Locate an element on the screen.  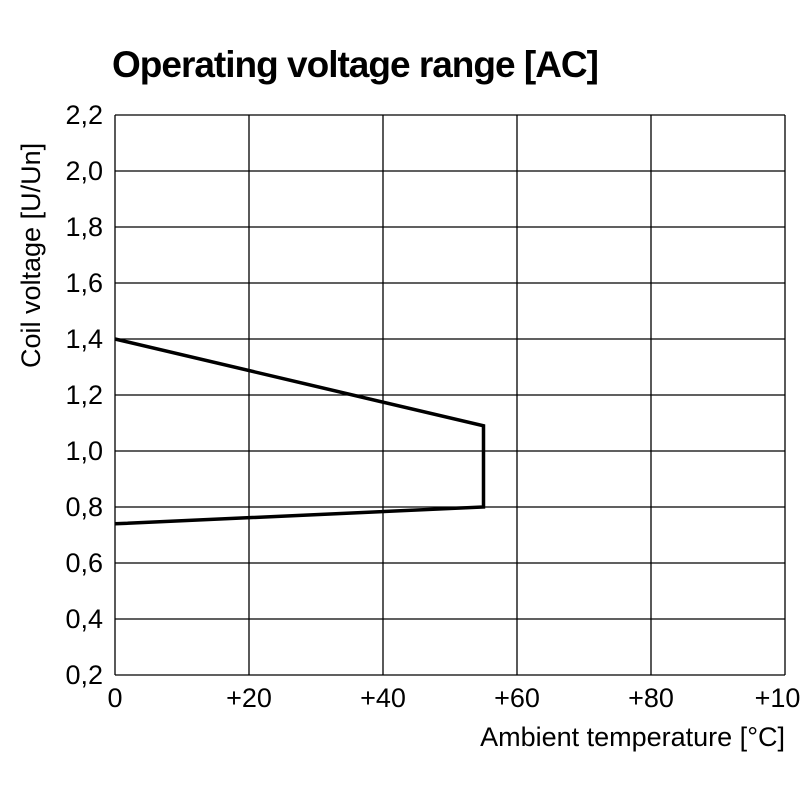
y-tick-label: 1,8 is located at coordinates (84, 227).